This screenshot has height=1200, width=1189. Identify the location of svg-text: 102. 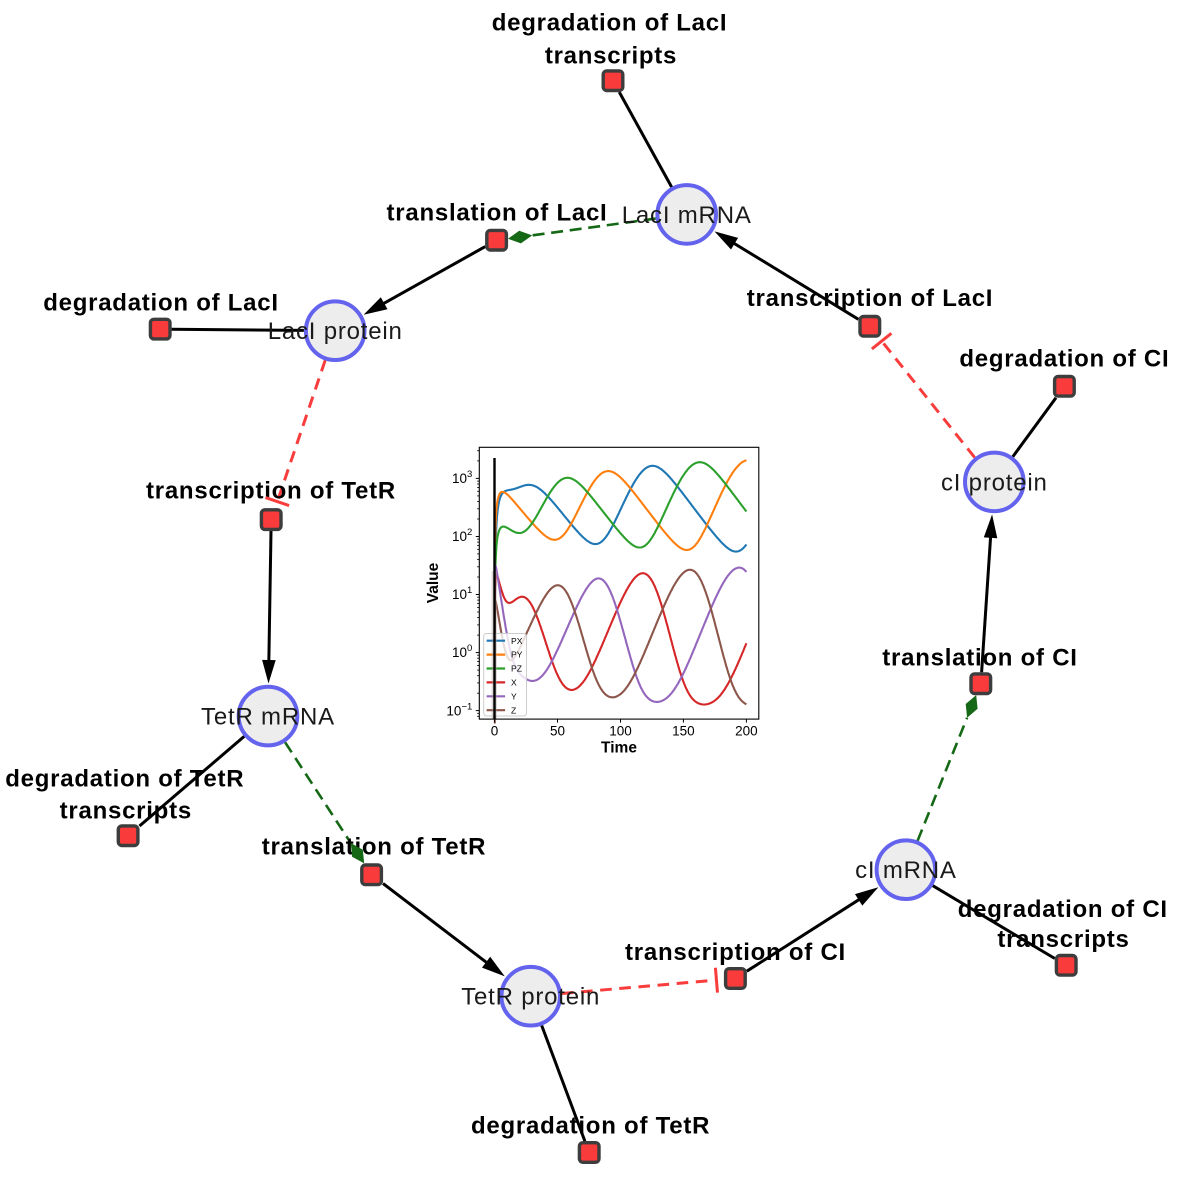
(462, 535).